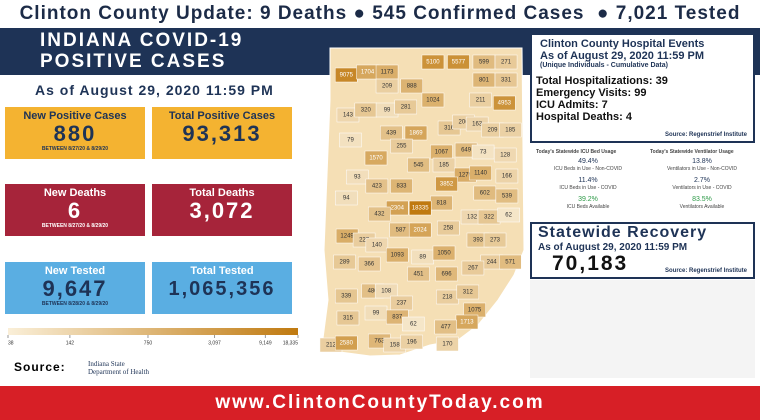 The height and width of the screenshot is (420, 760). I want to click on county-label: 89, so click(422, 258).